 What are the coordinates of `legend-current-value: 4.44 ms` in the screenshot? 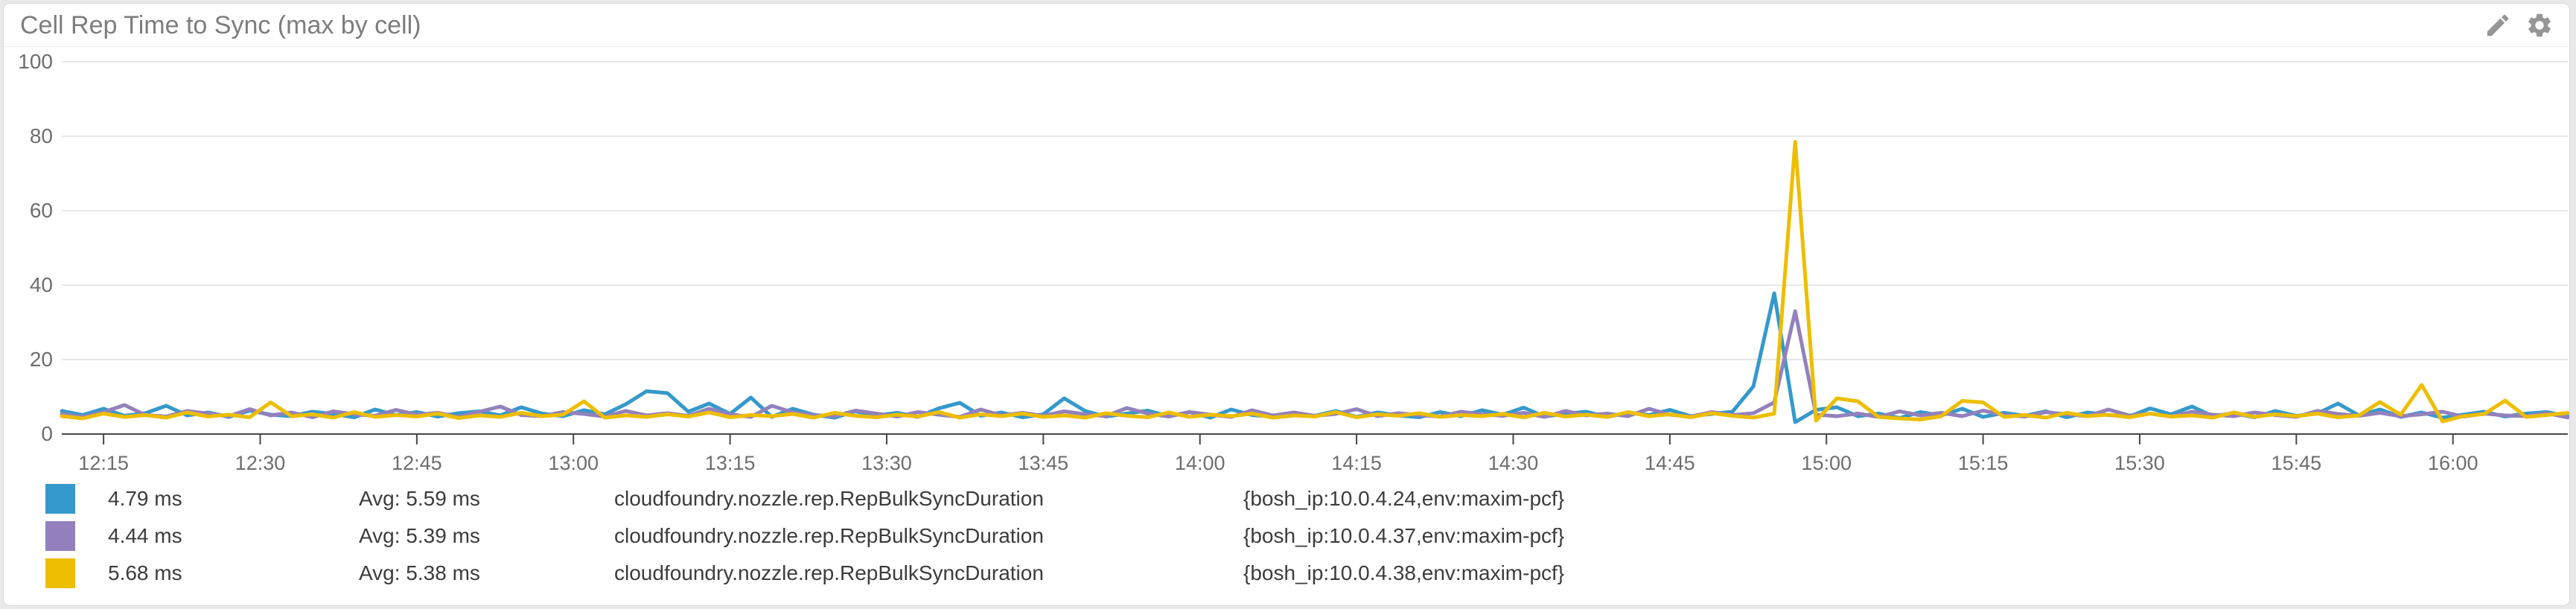 It's located at (145, 535).